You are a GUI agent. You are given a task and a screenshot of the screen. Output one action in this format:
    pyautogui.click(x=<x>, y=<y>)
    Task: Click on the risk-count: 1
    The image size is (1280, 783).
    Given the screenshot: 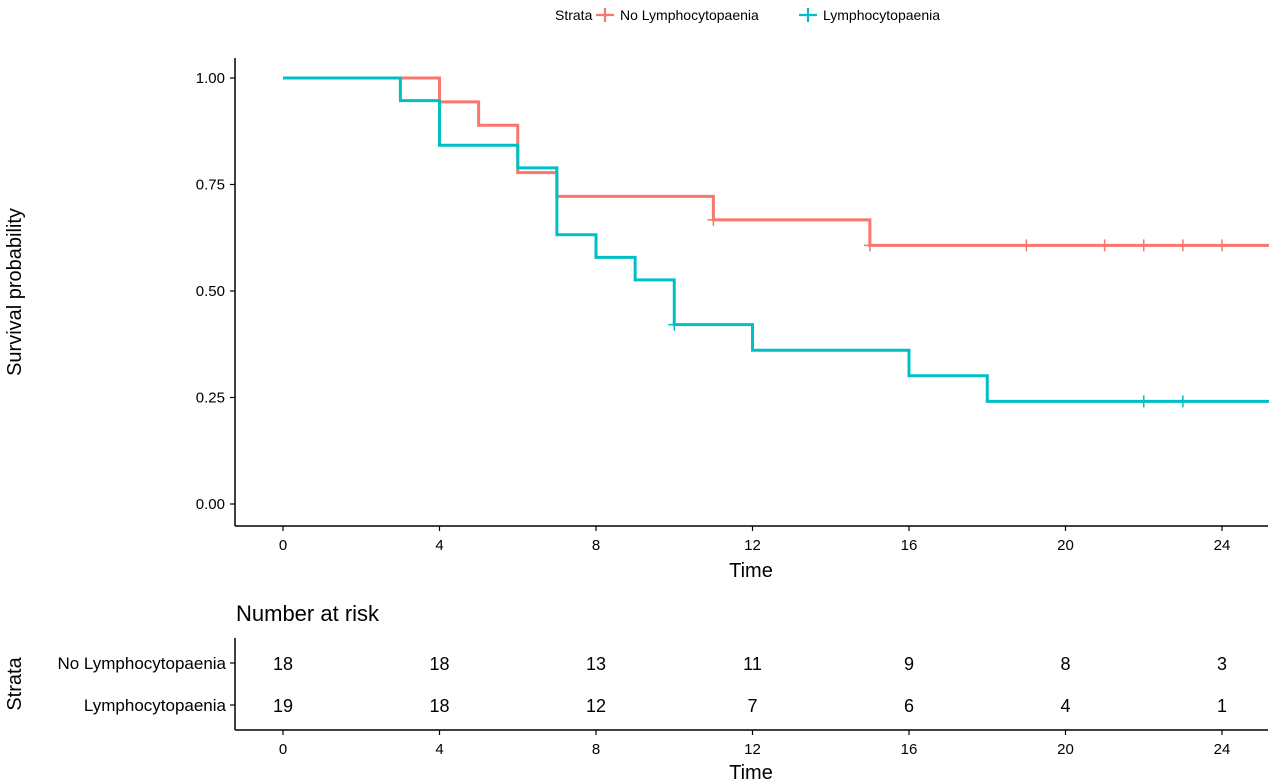 What is the action you would take?
    pyautogui.click(x=1222, y=706)
    